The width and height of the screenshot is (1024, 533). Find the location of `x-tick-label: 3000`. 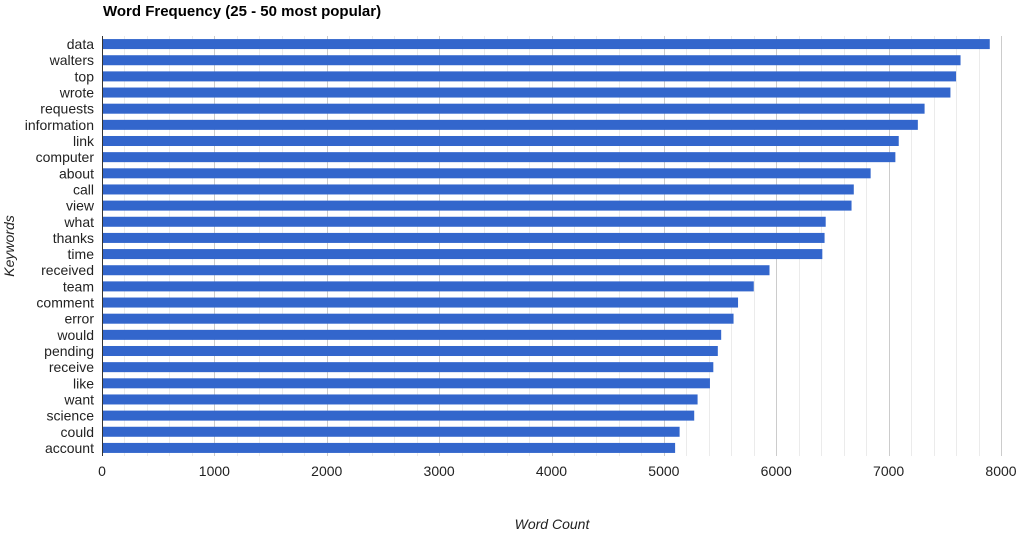

x-tick-label: 3000 is located at coordinates (439, 471).